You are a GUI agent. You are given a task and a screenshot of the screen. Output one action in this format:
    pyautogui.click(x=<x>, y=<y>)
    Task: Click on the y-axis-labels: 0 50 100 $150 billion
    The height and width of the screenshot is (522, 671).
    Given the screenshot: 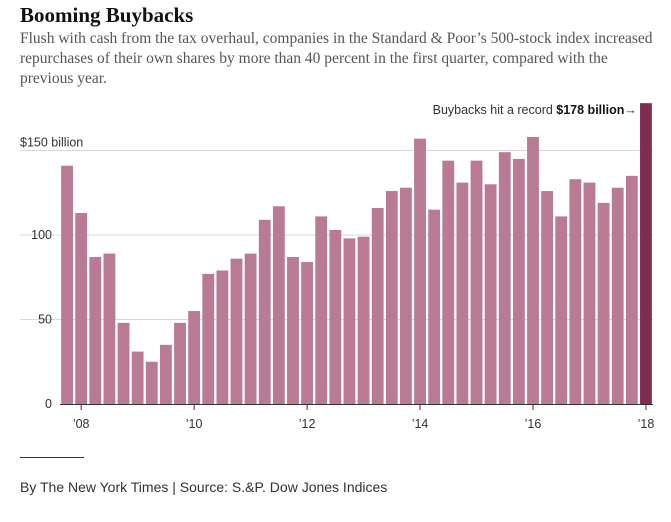 What is the action you would take?
    pyautogui.click(x=51, y=274)
    